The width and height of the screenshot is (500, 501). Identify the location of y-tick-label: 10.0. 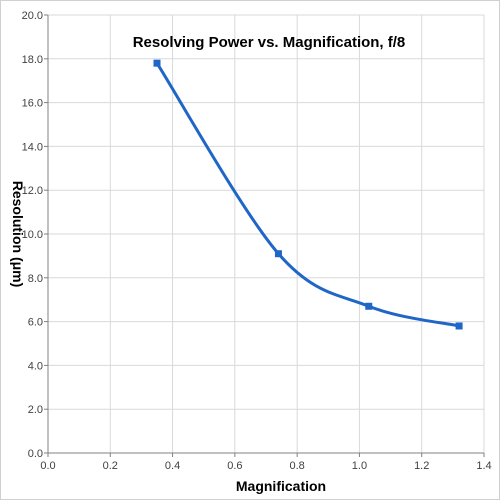
(32, 235).